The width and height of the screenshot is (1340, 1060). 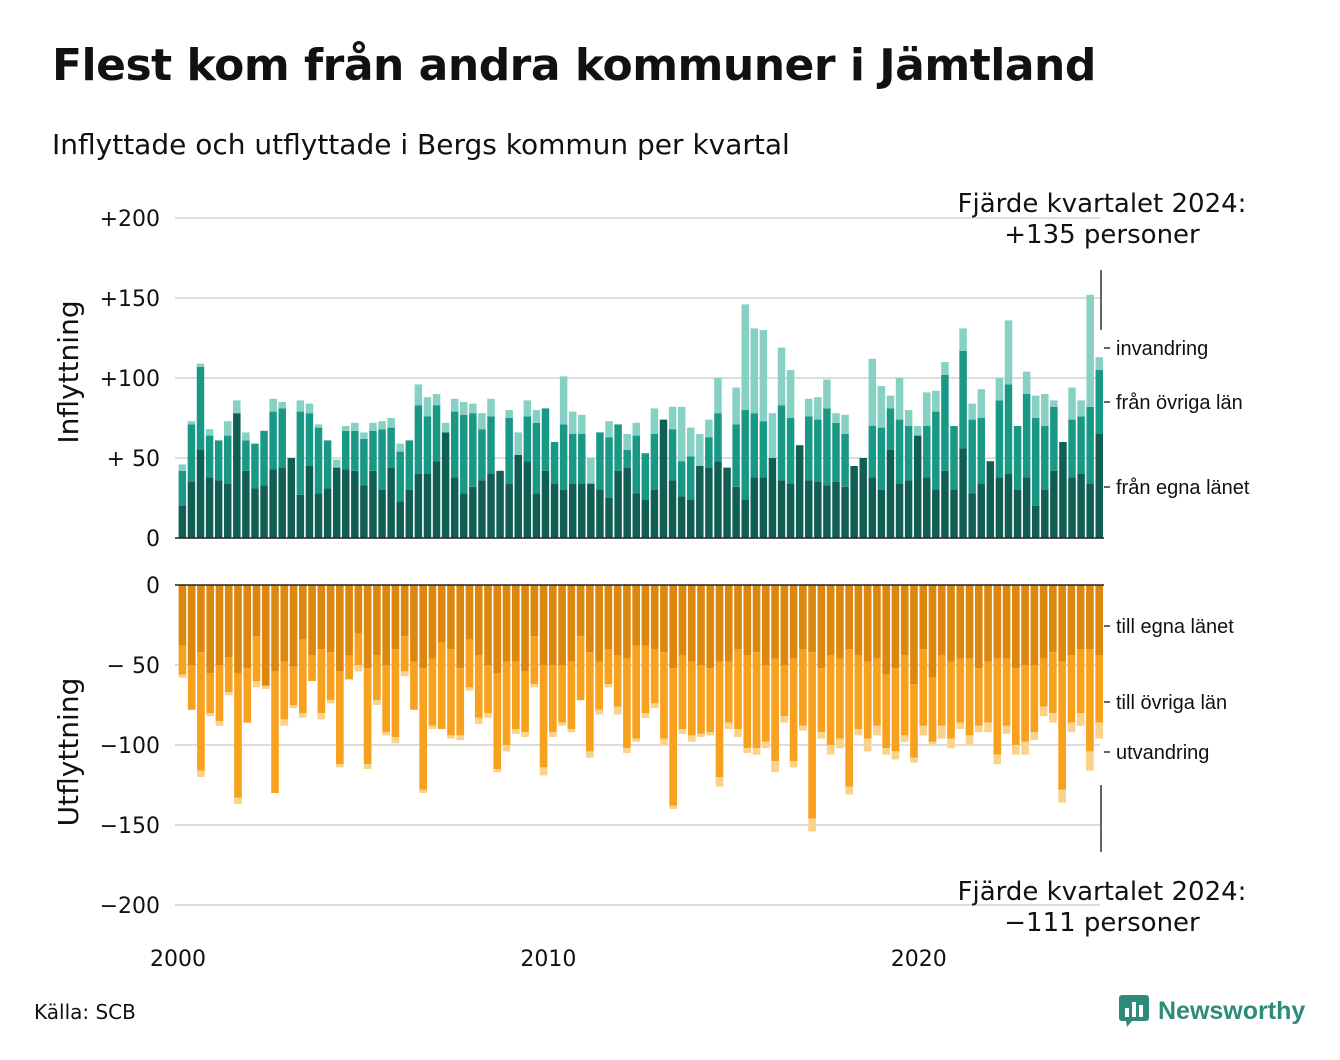 What do you see at coordinates (130, 826) in the screenshot?
I see `y-tick-label: −150` at bounding box center [130, 826].